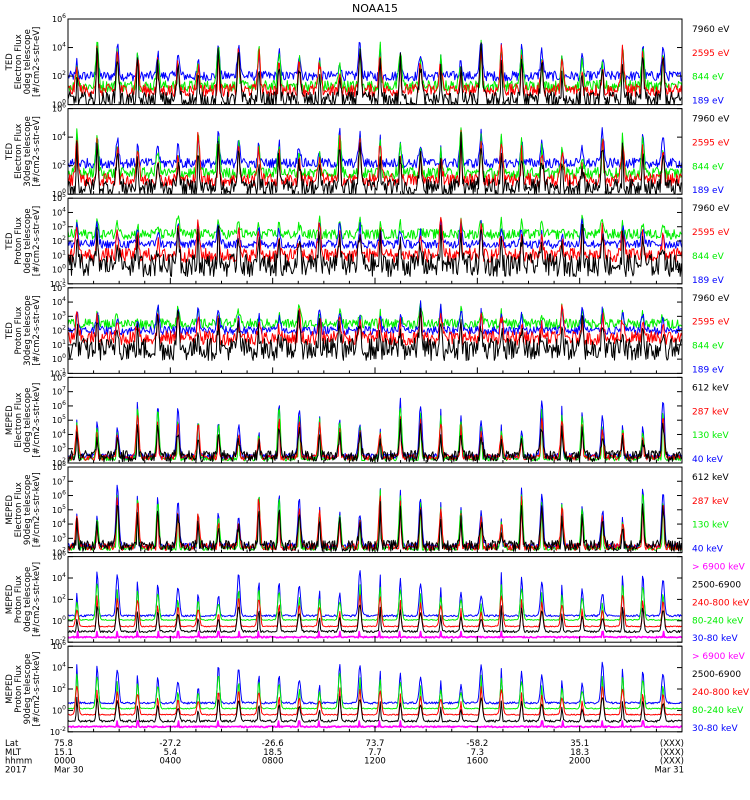 Image resolution: width=750 pixels, height=800 pixels. I want to click on series-line-30-80-kev, so click(375, 683).